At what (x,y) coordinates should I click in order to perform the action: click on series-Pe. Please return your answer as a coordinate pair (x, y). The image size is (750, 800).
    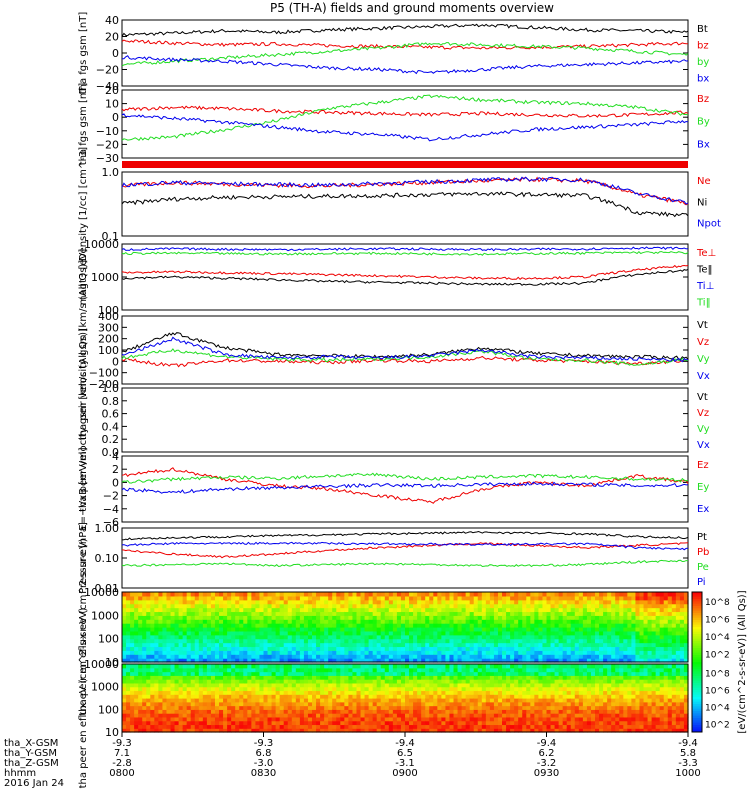
    Looking at the image, I should click on (405, 563).